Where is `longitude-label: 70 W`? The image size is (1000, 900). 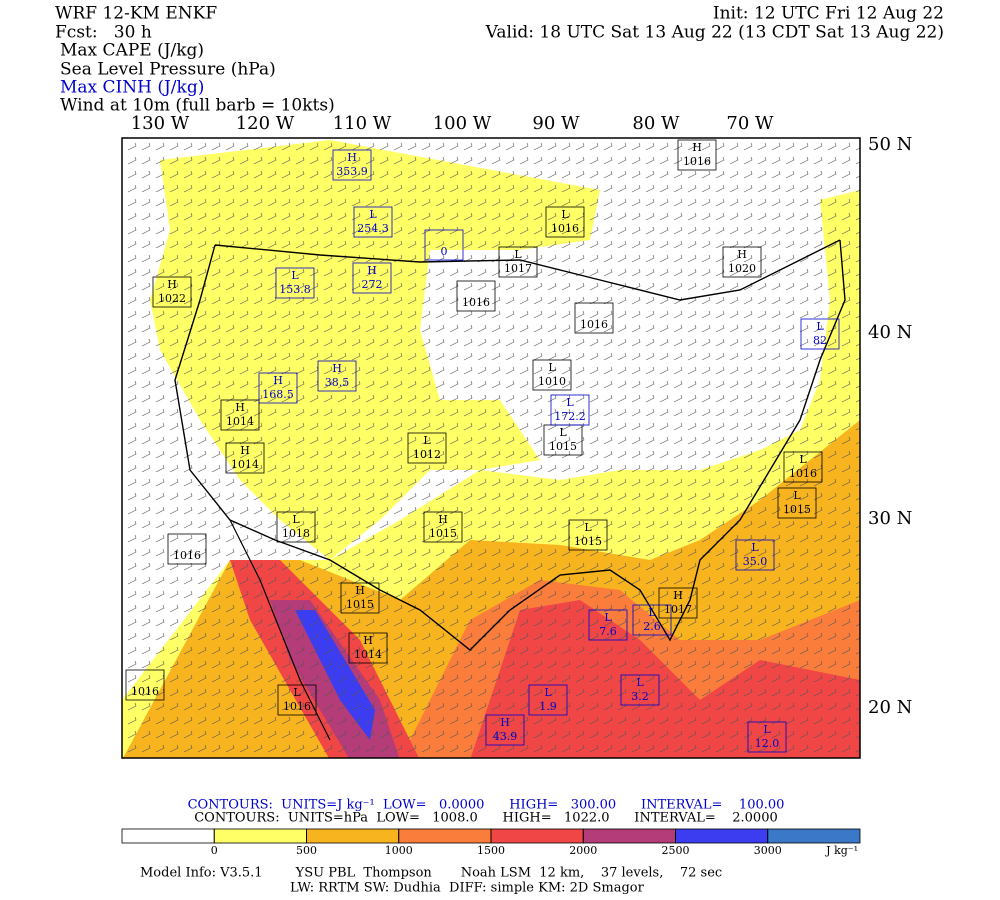 longitude-label: 70 W is located at coordinates (750, 123).